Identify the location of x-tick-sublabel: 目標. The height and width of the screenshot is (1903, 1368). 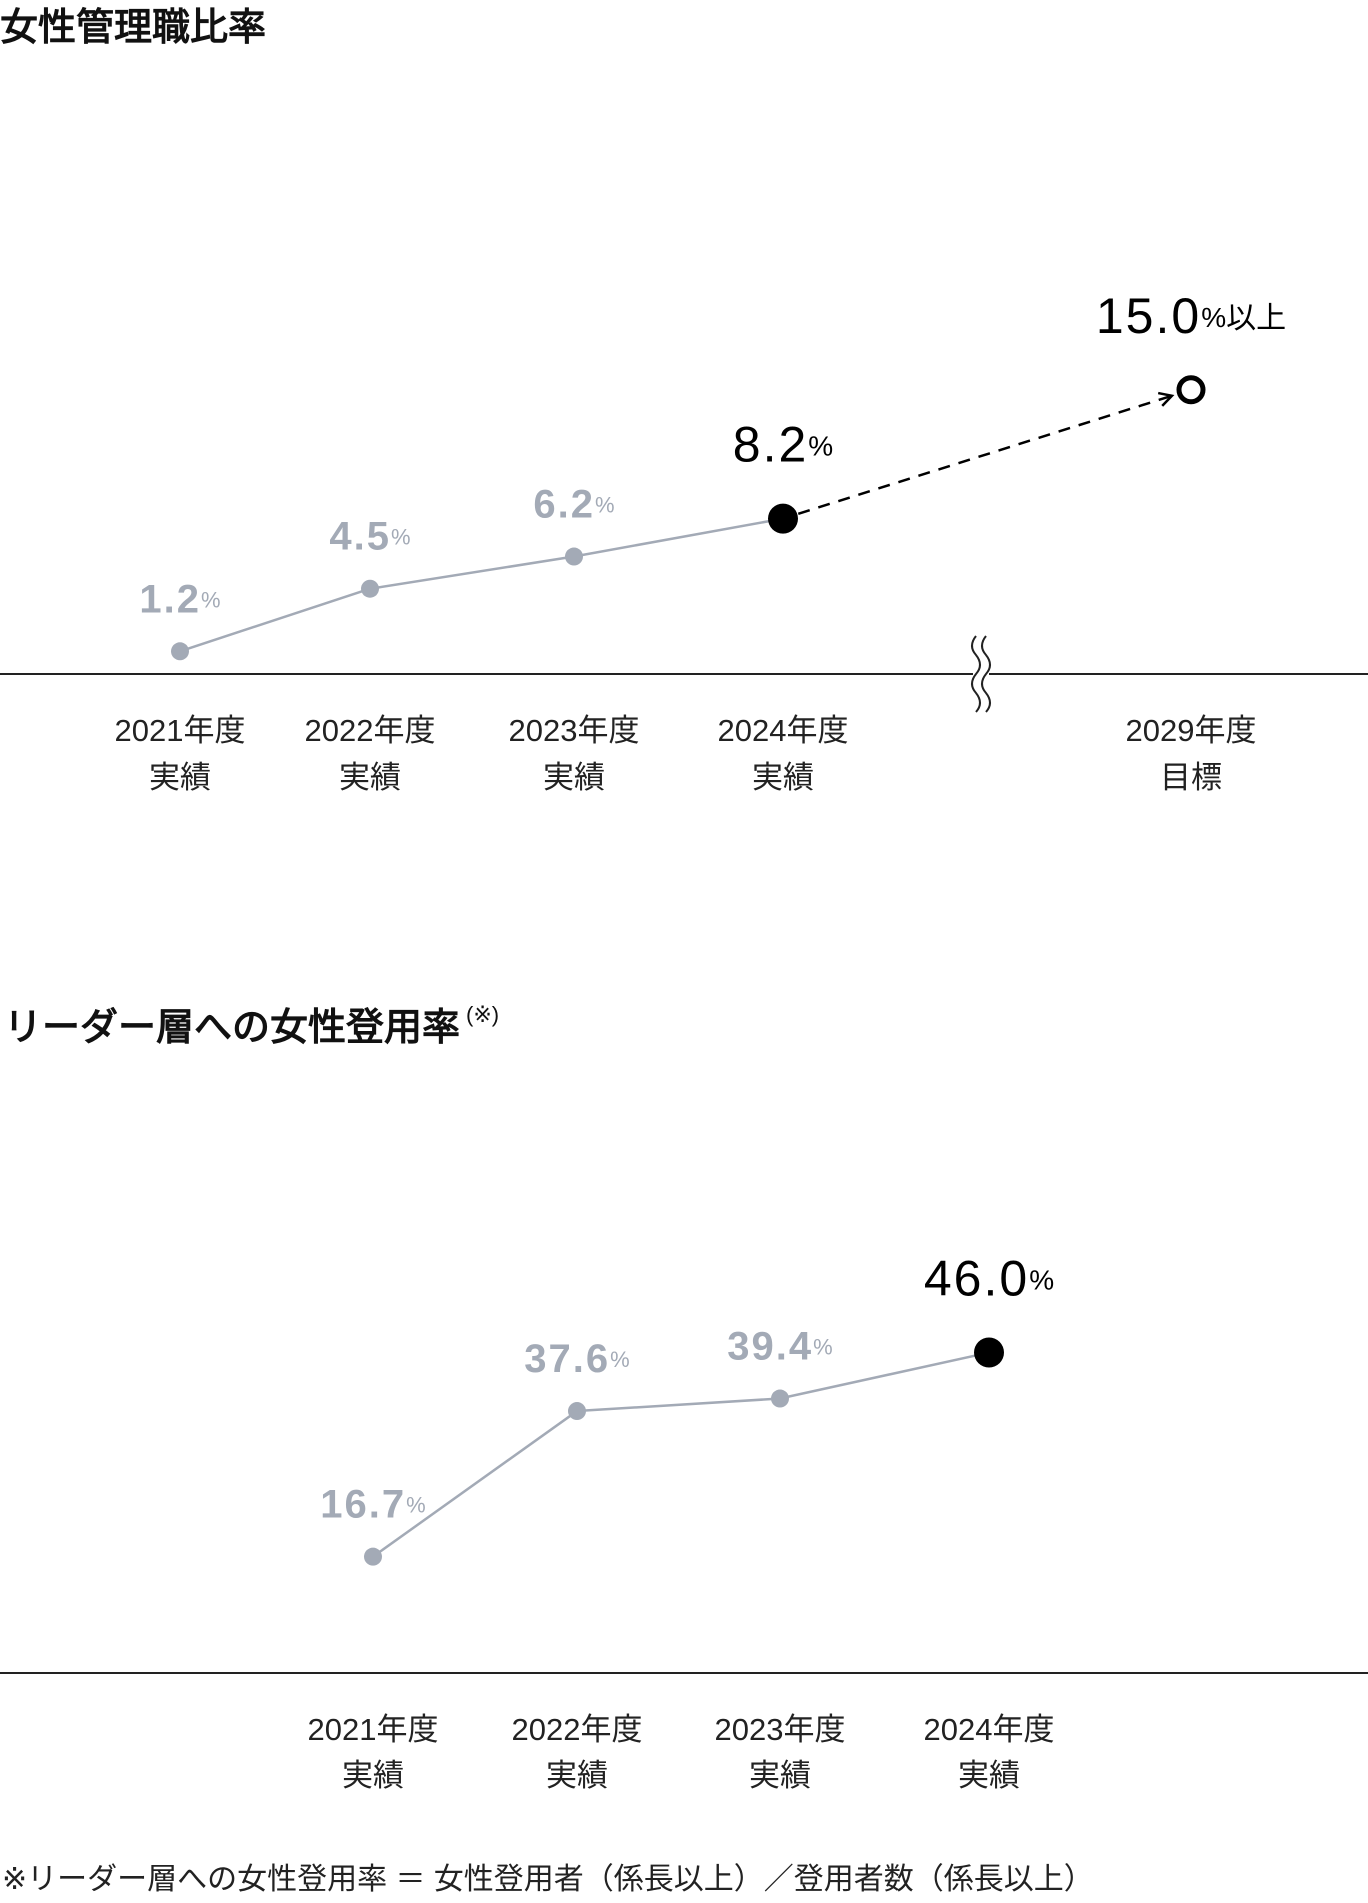
(1191, 777).